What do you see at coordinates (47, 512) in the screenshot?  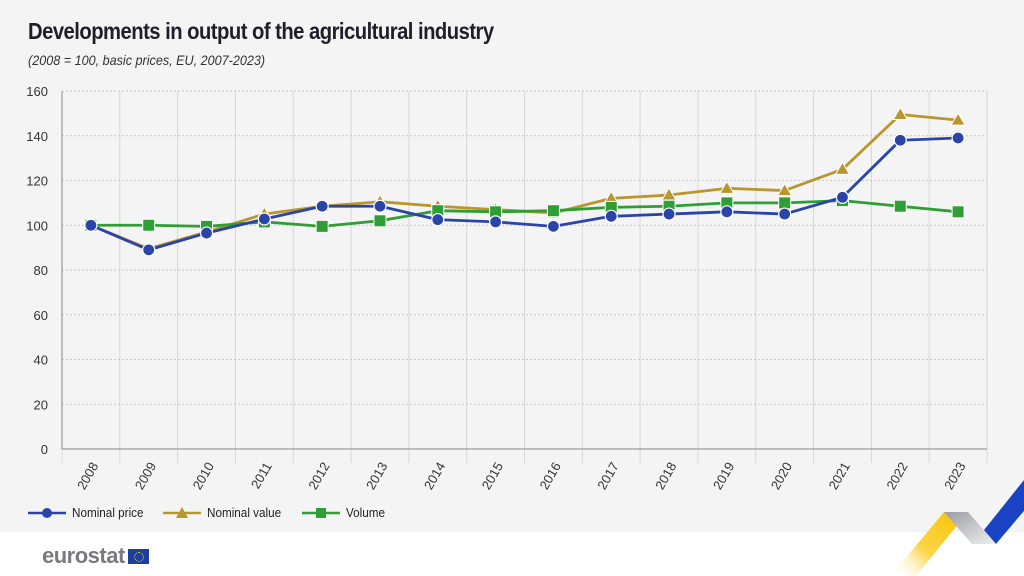 I see `circle-marker-icon` at bounding box center [47, 512].